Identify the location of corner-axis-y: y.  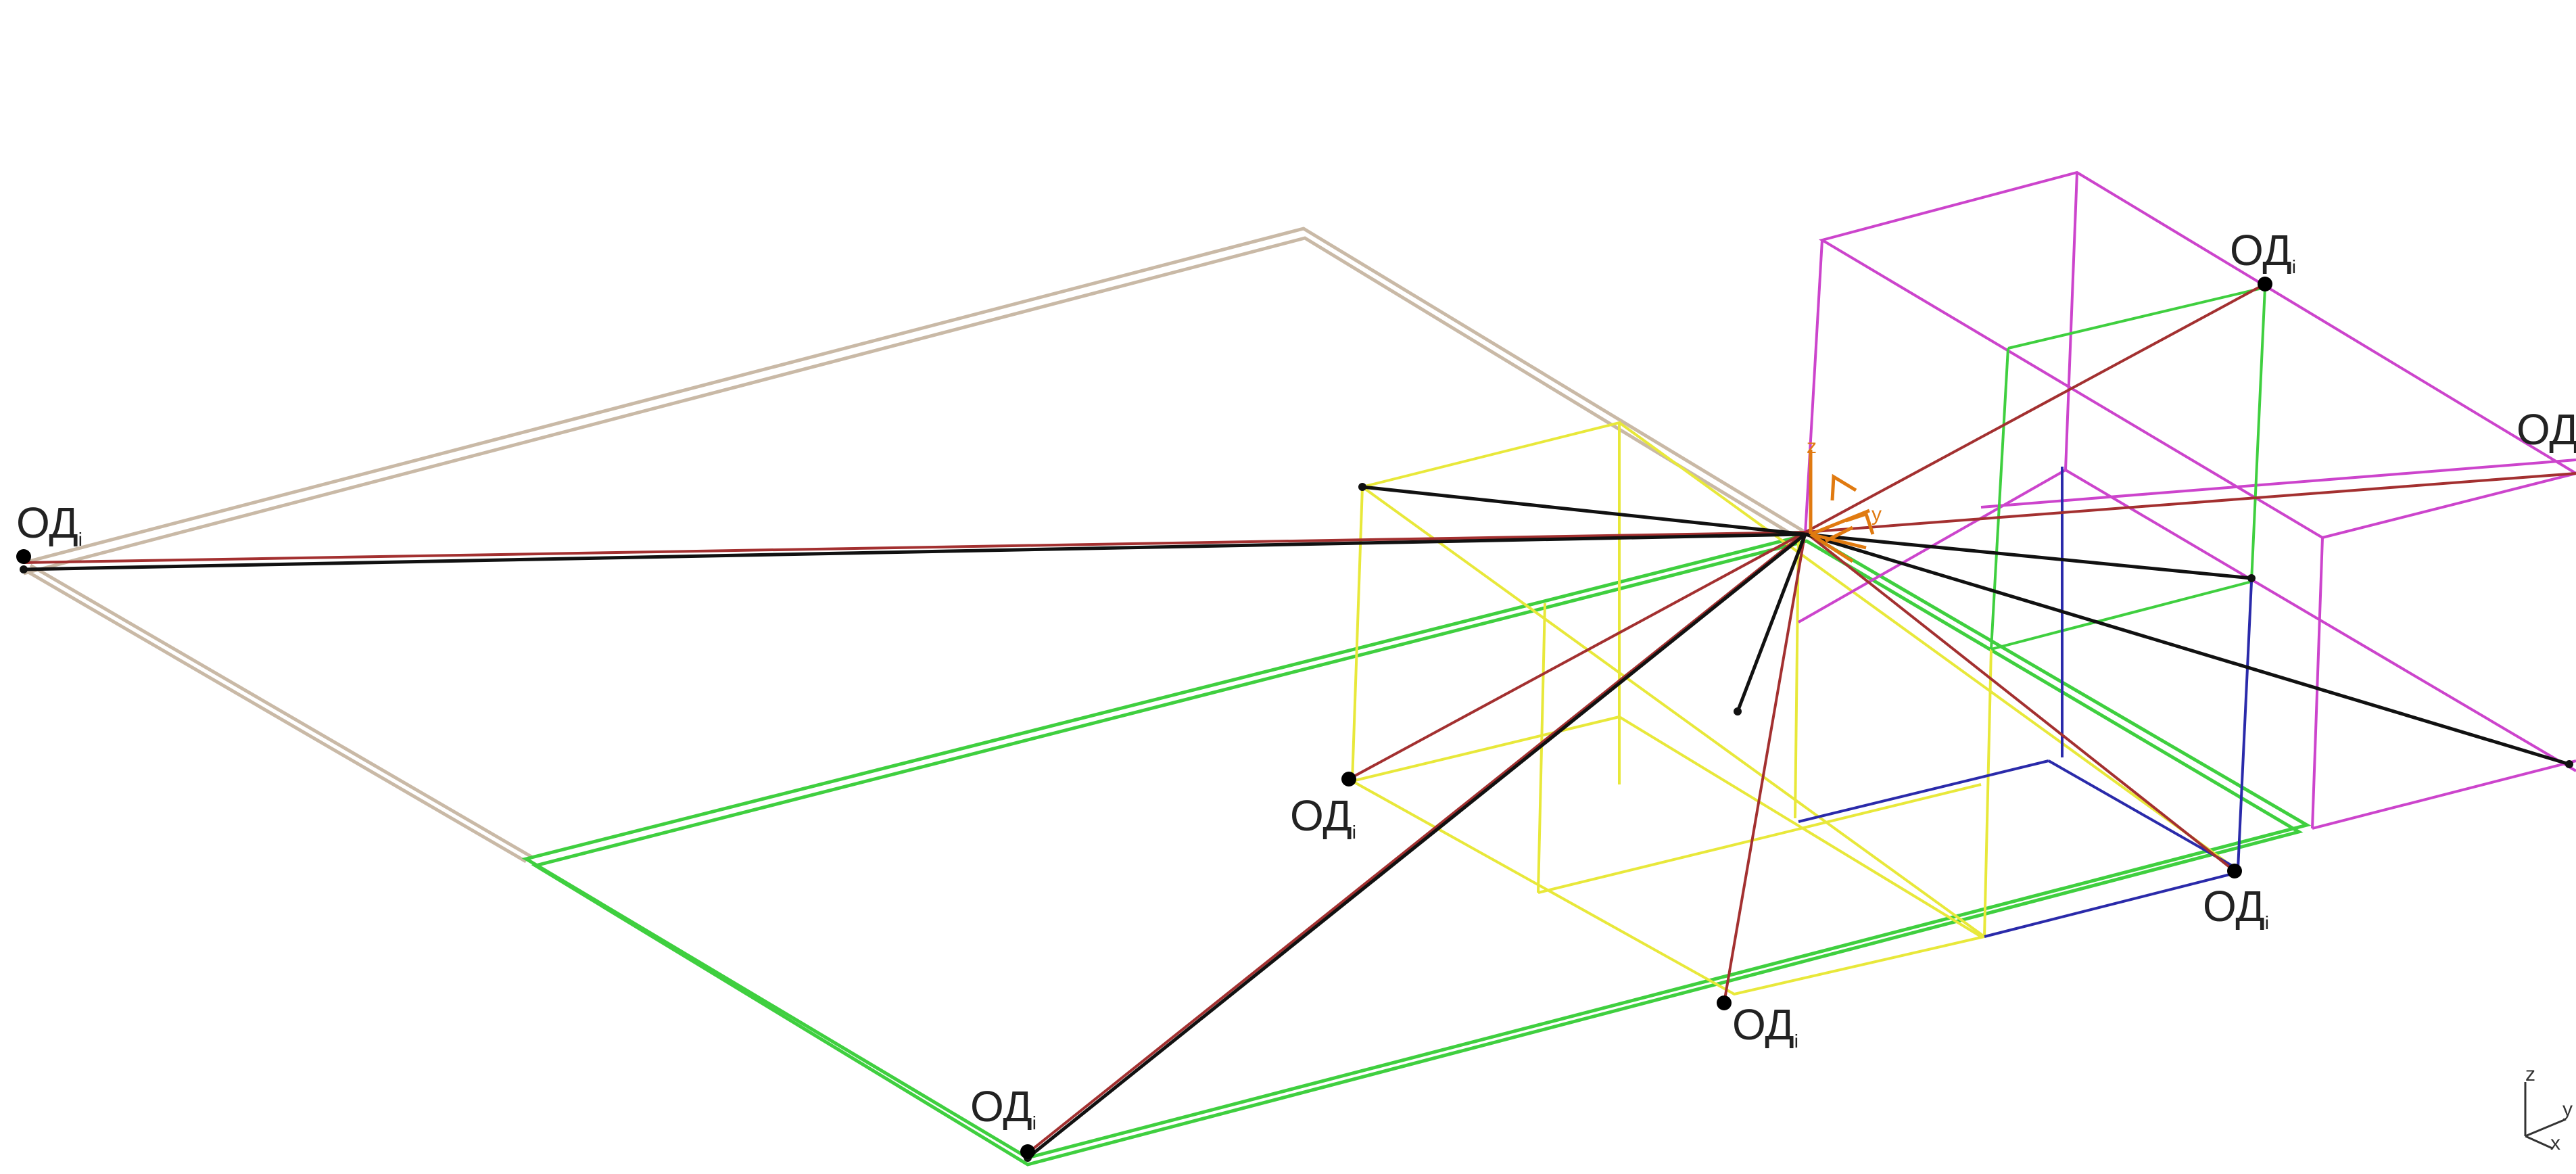
(2567, 1109).